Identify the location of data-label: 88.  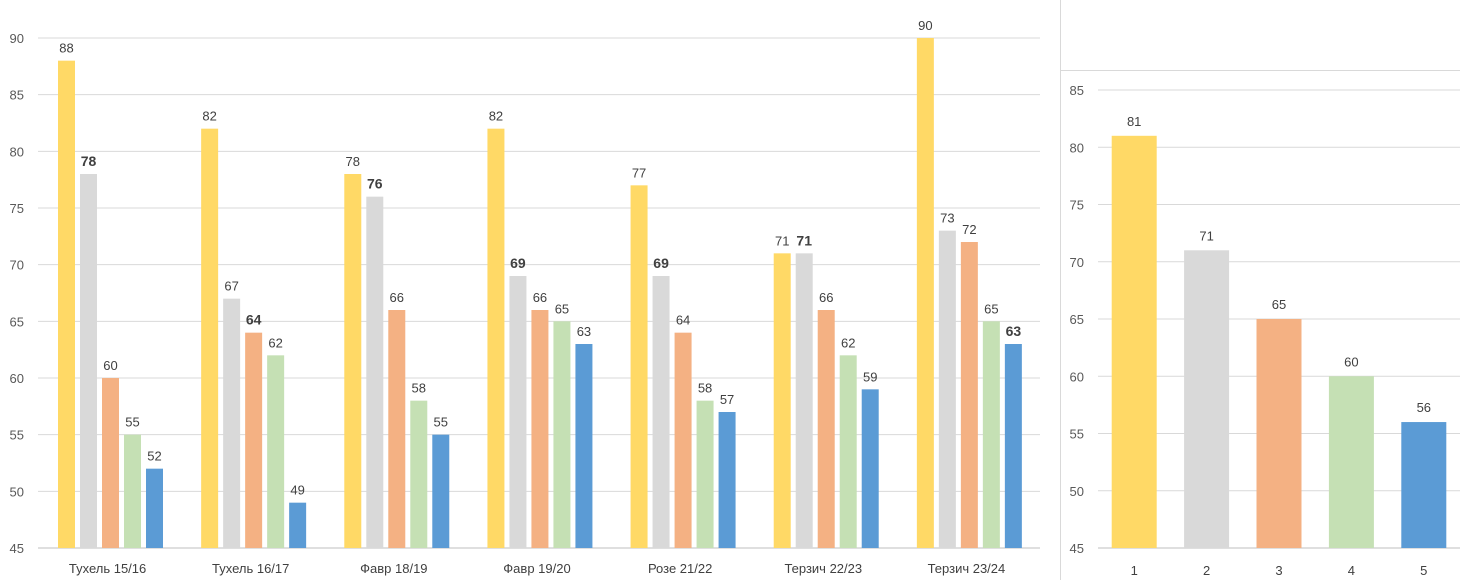
(66, 48).